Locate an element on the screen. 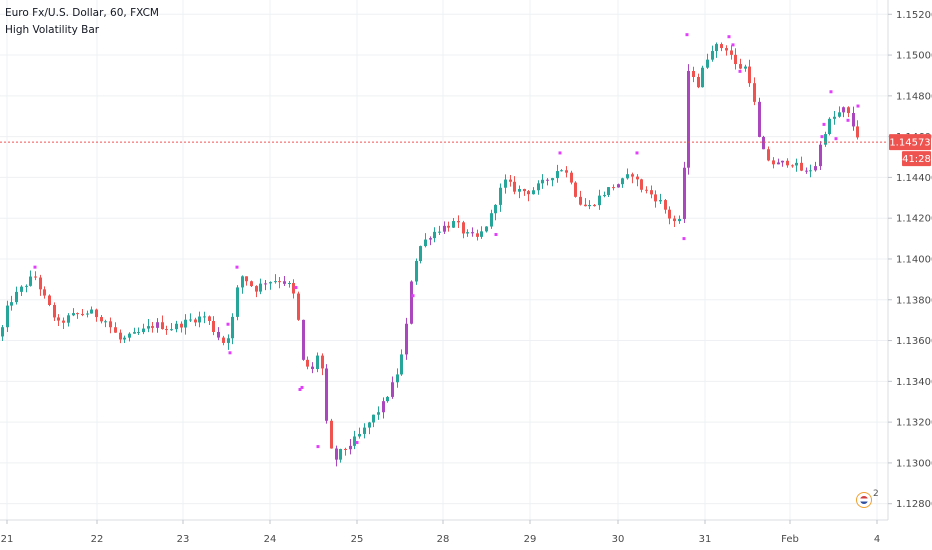  x-tick-label: 24 is located at coordinates (270, 539).